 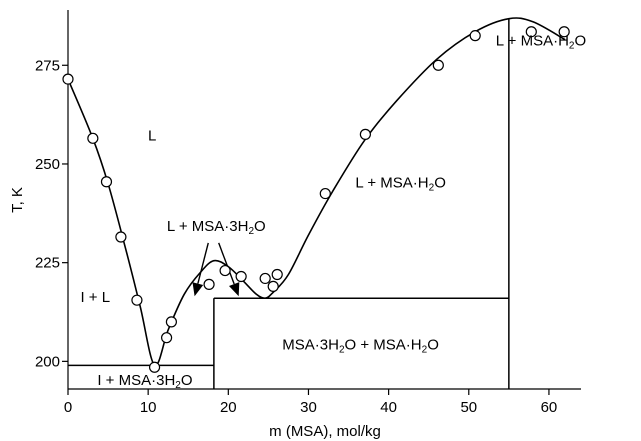 I want to click on x-tick-label: 50, so click(x=468, y=407).